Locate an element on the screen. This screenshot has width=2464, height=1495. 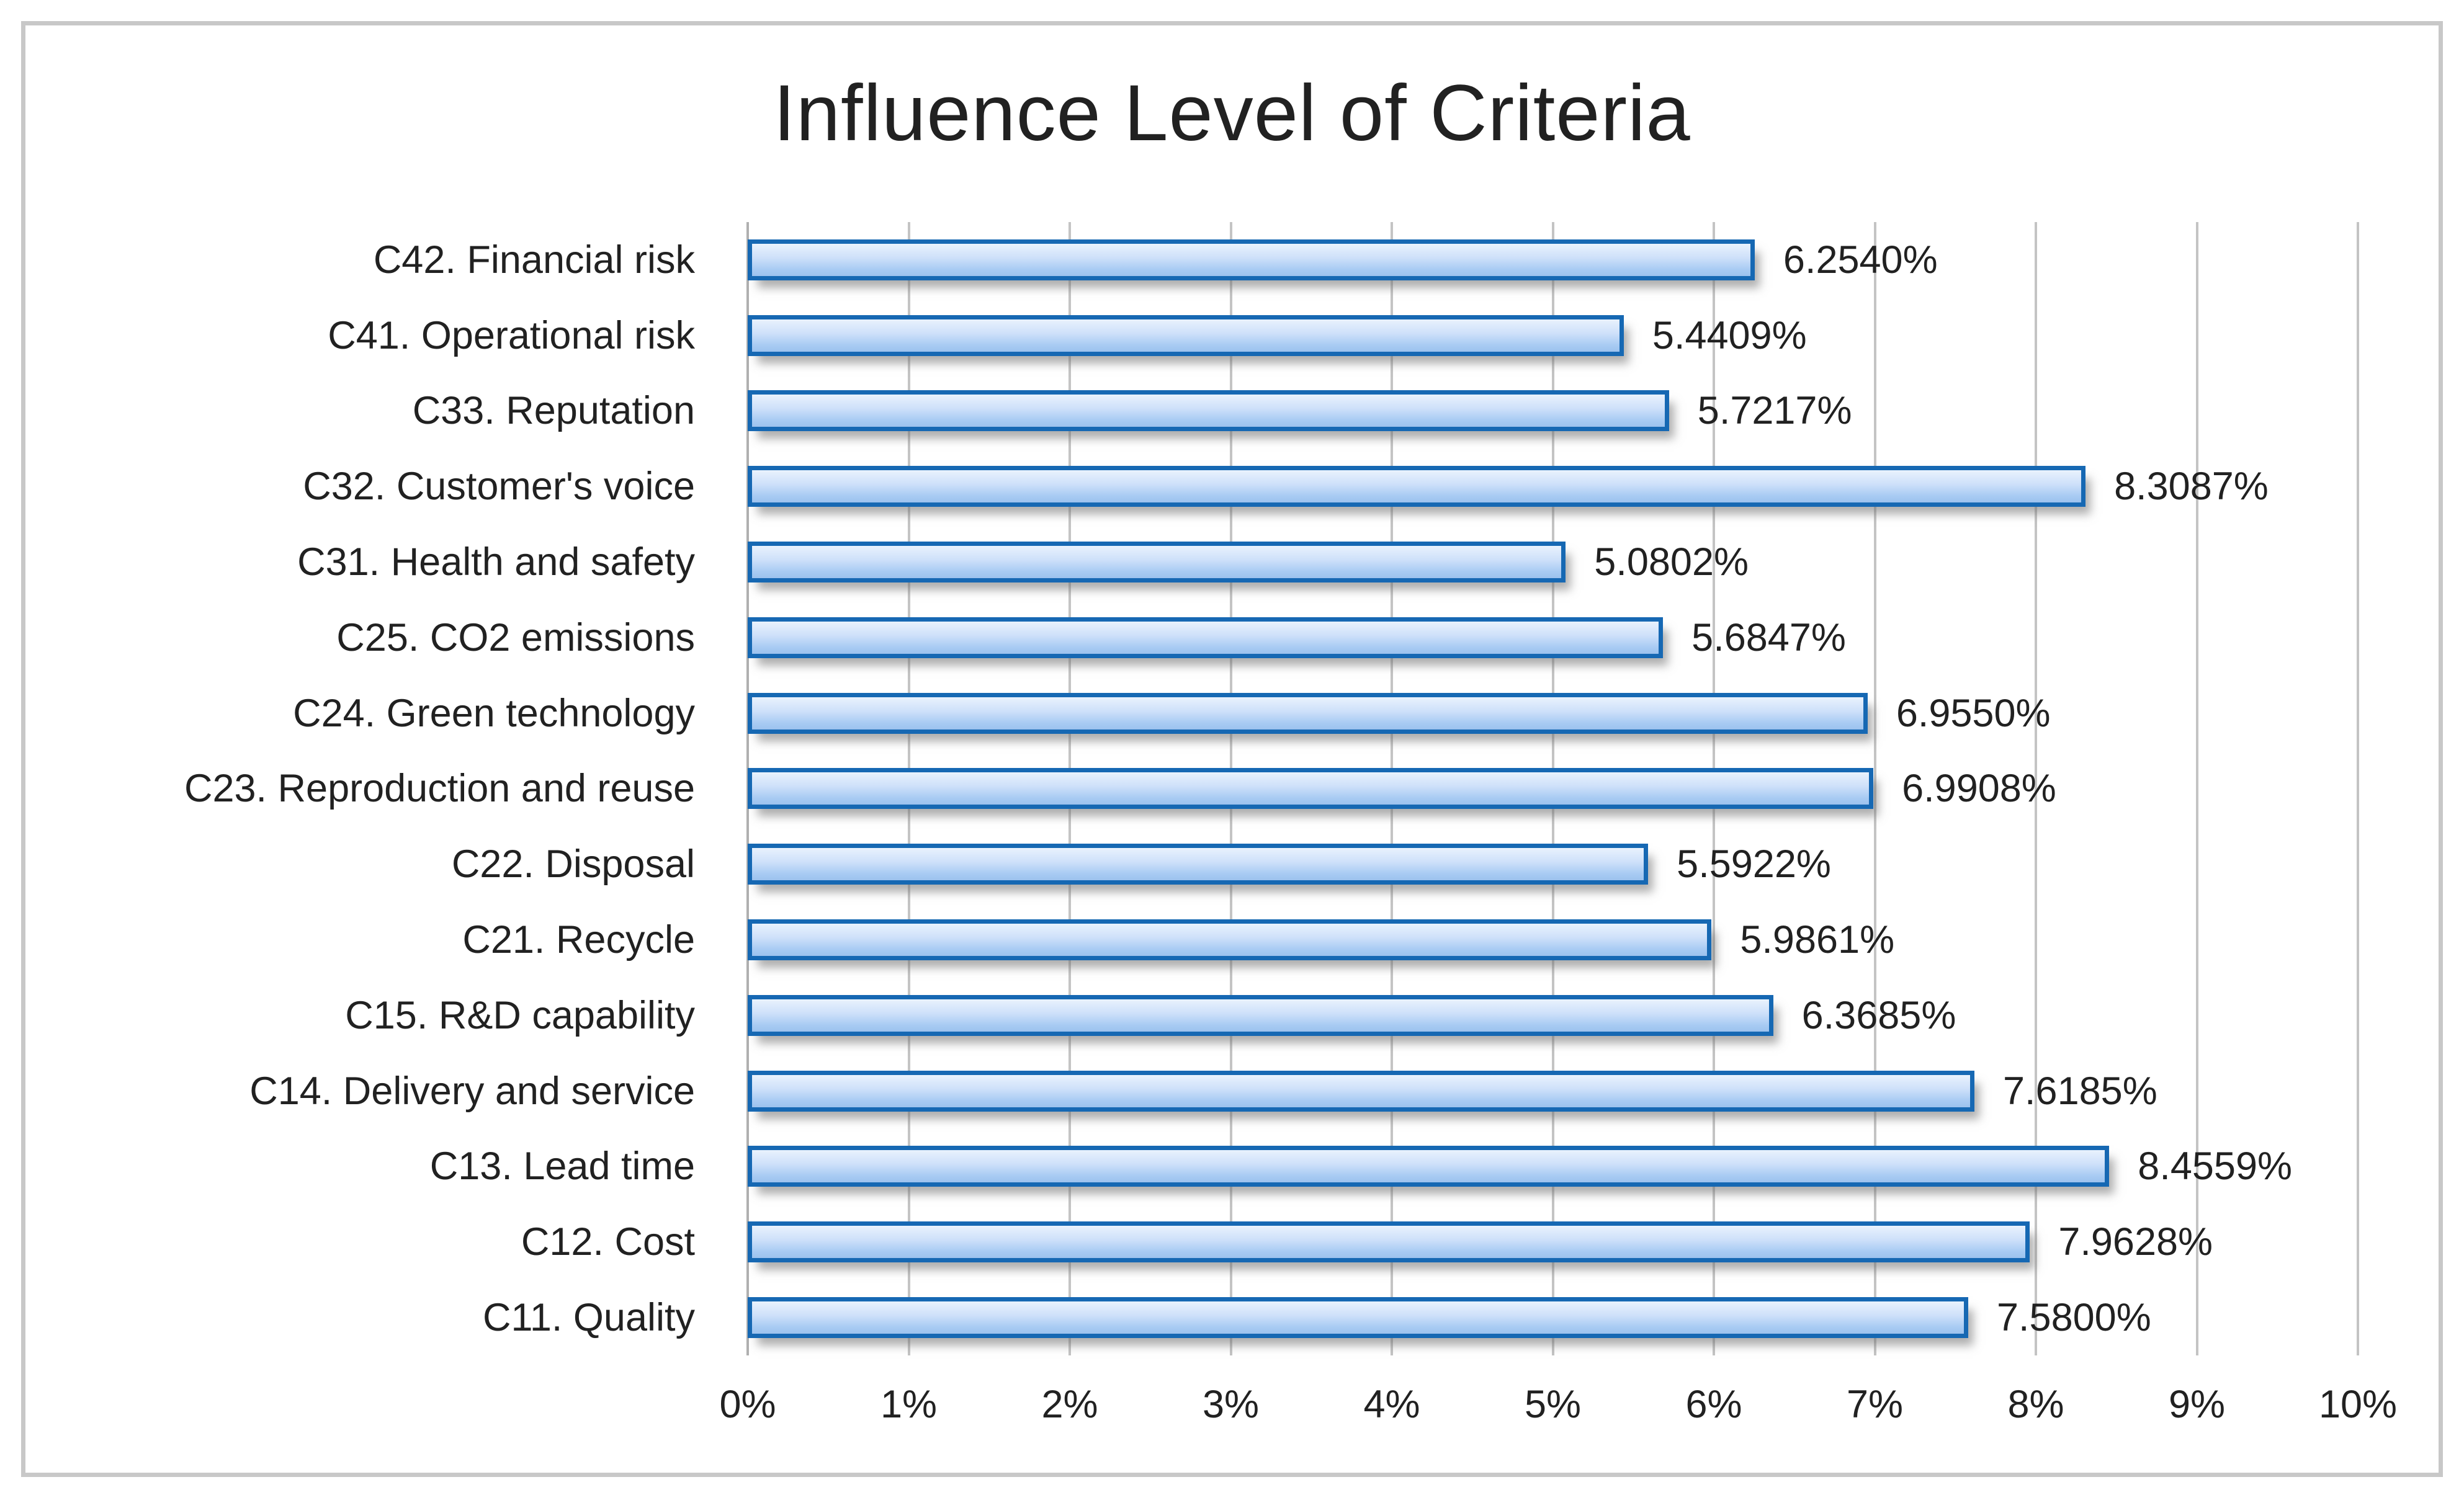
bar-row: C33. Reputation 5.7217% is located at coordinates (1385, 411).